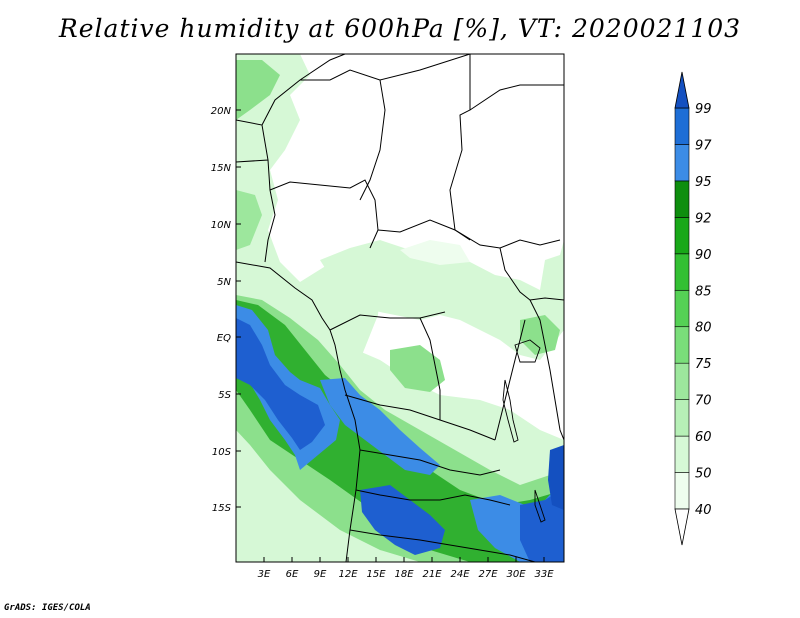 This screenshot has width=800, height=618. I want to click on colorbar-max-arrow, so click(682, 90).